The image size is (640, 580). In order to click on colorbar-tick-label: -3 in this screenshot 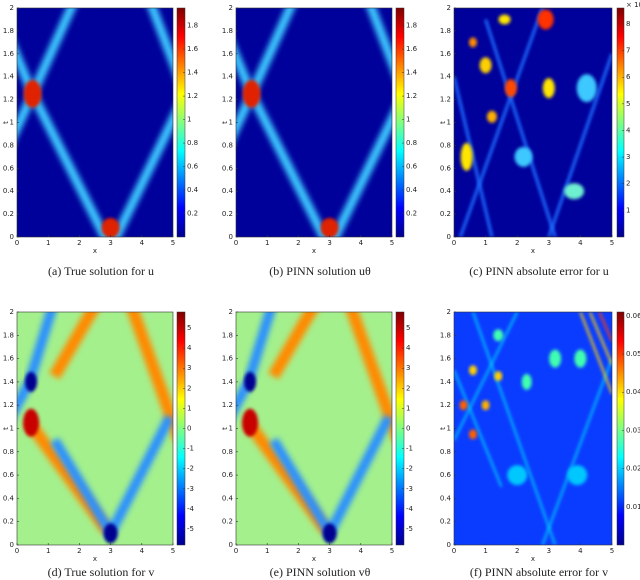, I will do `click(409, 489)`.